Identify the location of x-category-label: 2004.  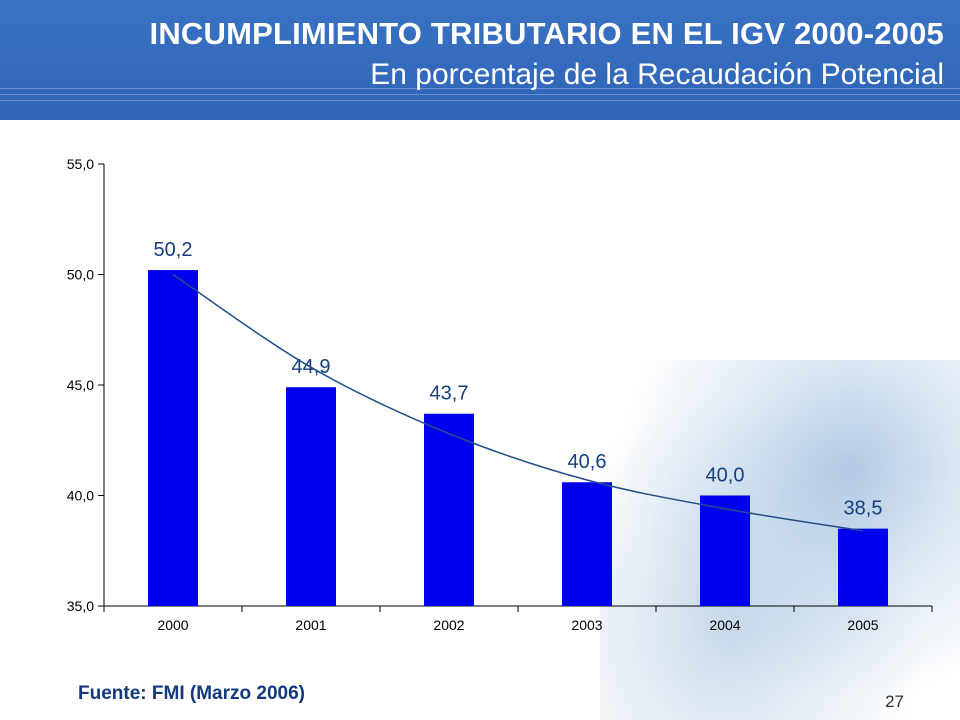
(724, 625).